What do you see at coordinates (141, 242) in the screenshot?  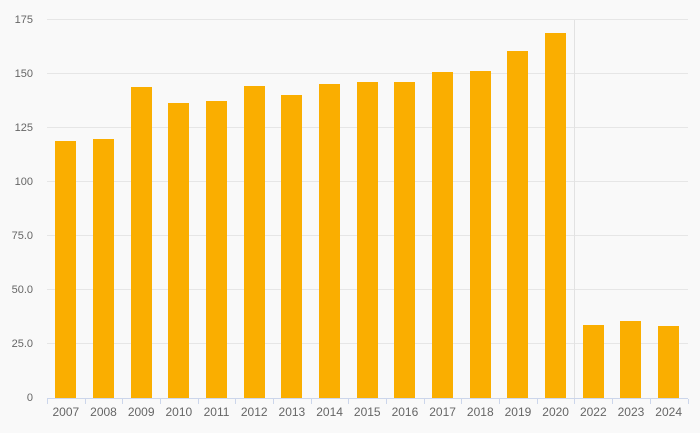 I see `bar-2009` at bounding box center [141, 242].